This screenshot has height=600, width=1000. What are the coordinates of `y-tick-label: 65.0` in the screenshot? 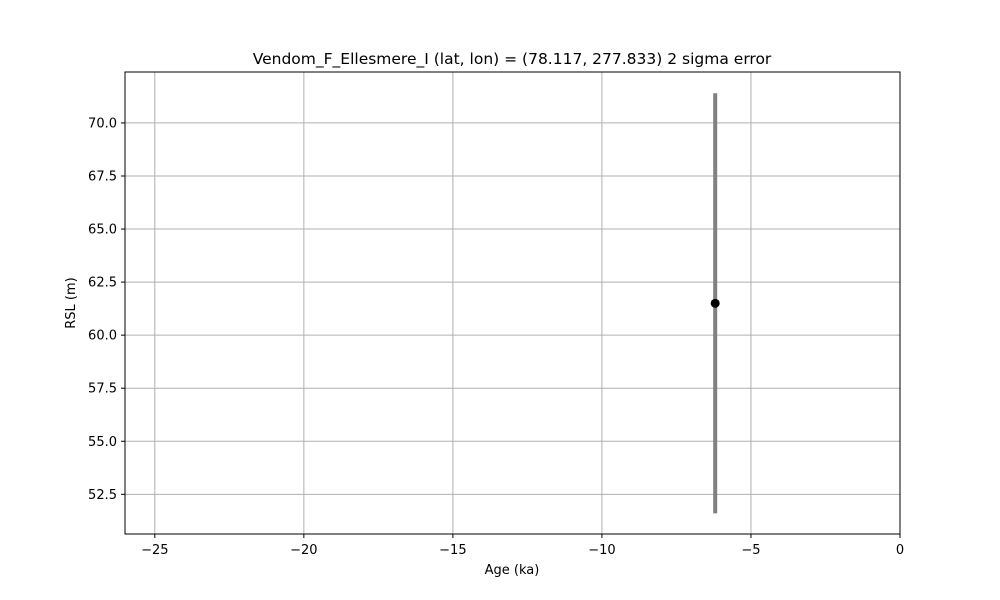 It's located at (102, 230).